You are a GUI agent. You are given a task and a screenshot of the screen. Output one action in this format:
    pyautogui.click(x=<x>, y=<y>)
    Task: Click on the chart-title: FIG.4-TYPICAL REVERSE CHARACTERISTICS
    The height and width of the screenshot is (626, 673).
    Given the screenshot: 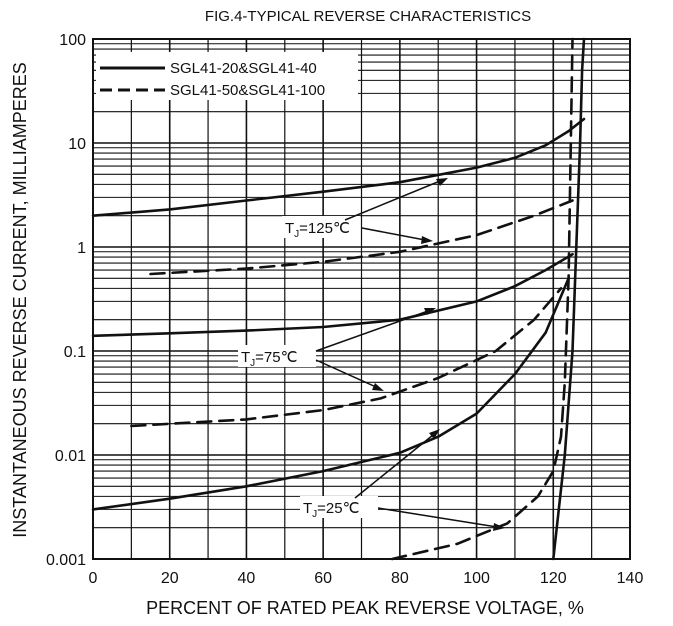 What is the action you would take?
    pyautogui.click(x=368, y=16)
    